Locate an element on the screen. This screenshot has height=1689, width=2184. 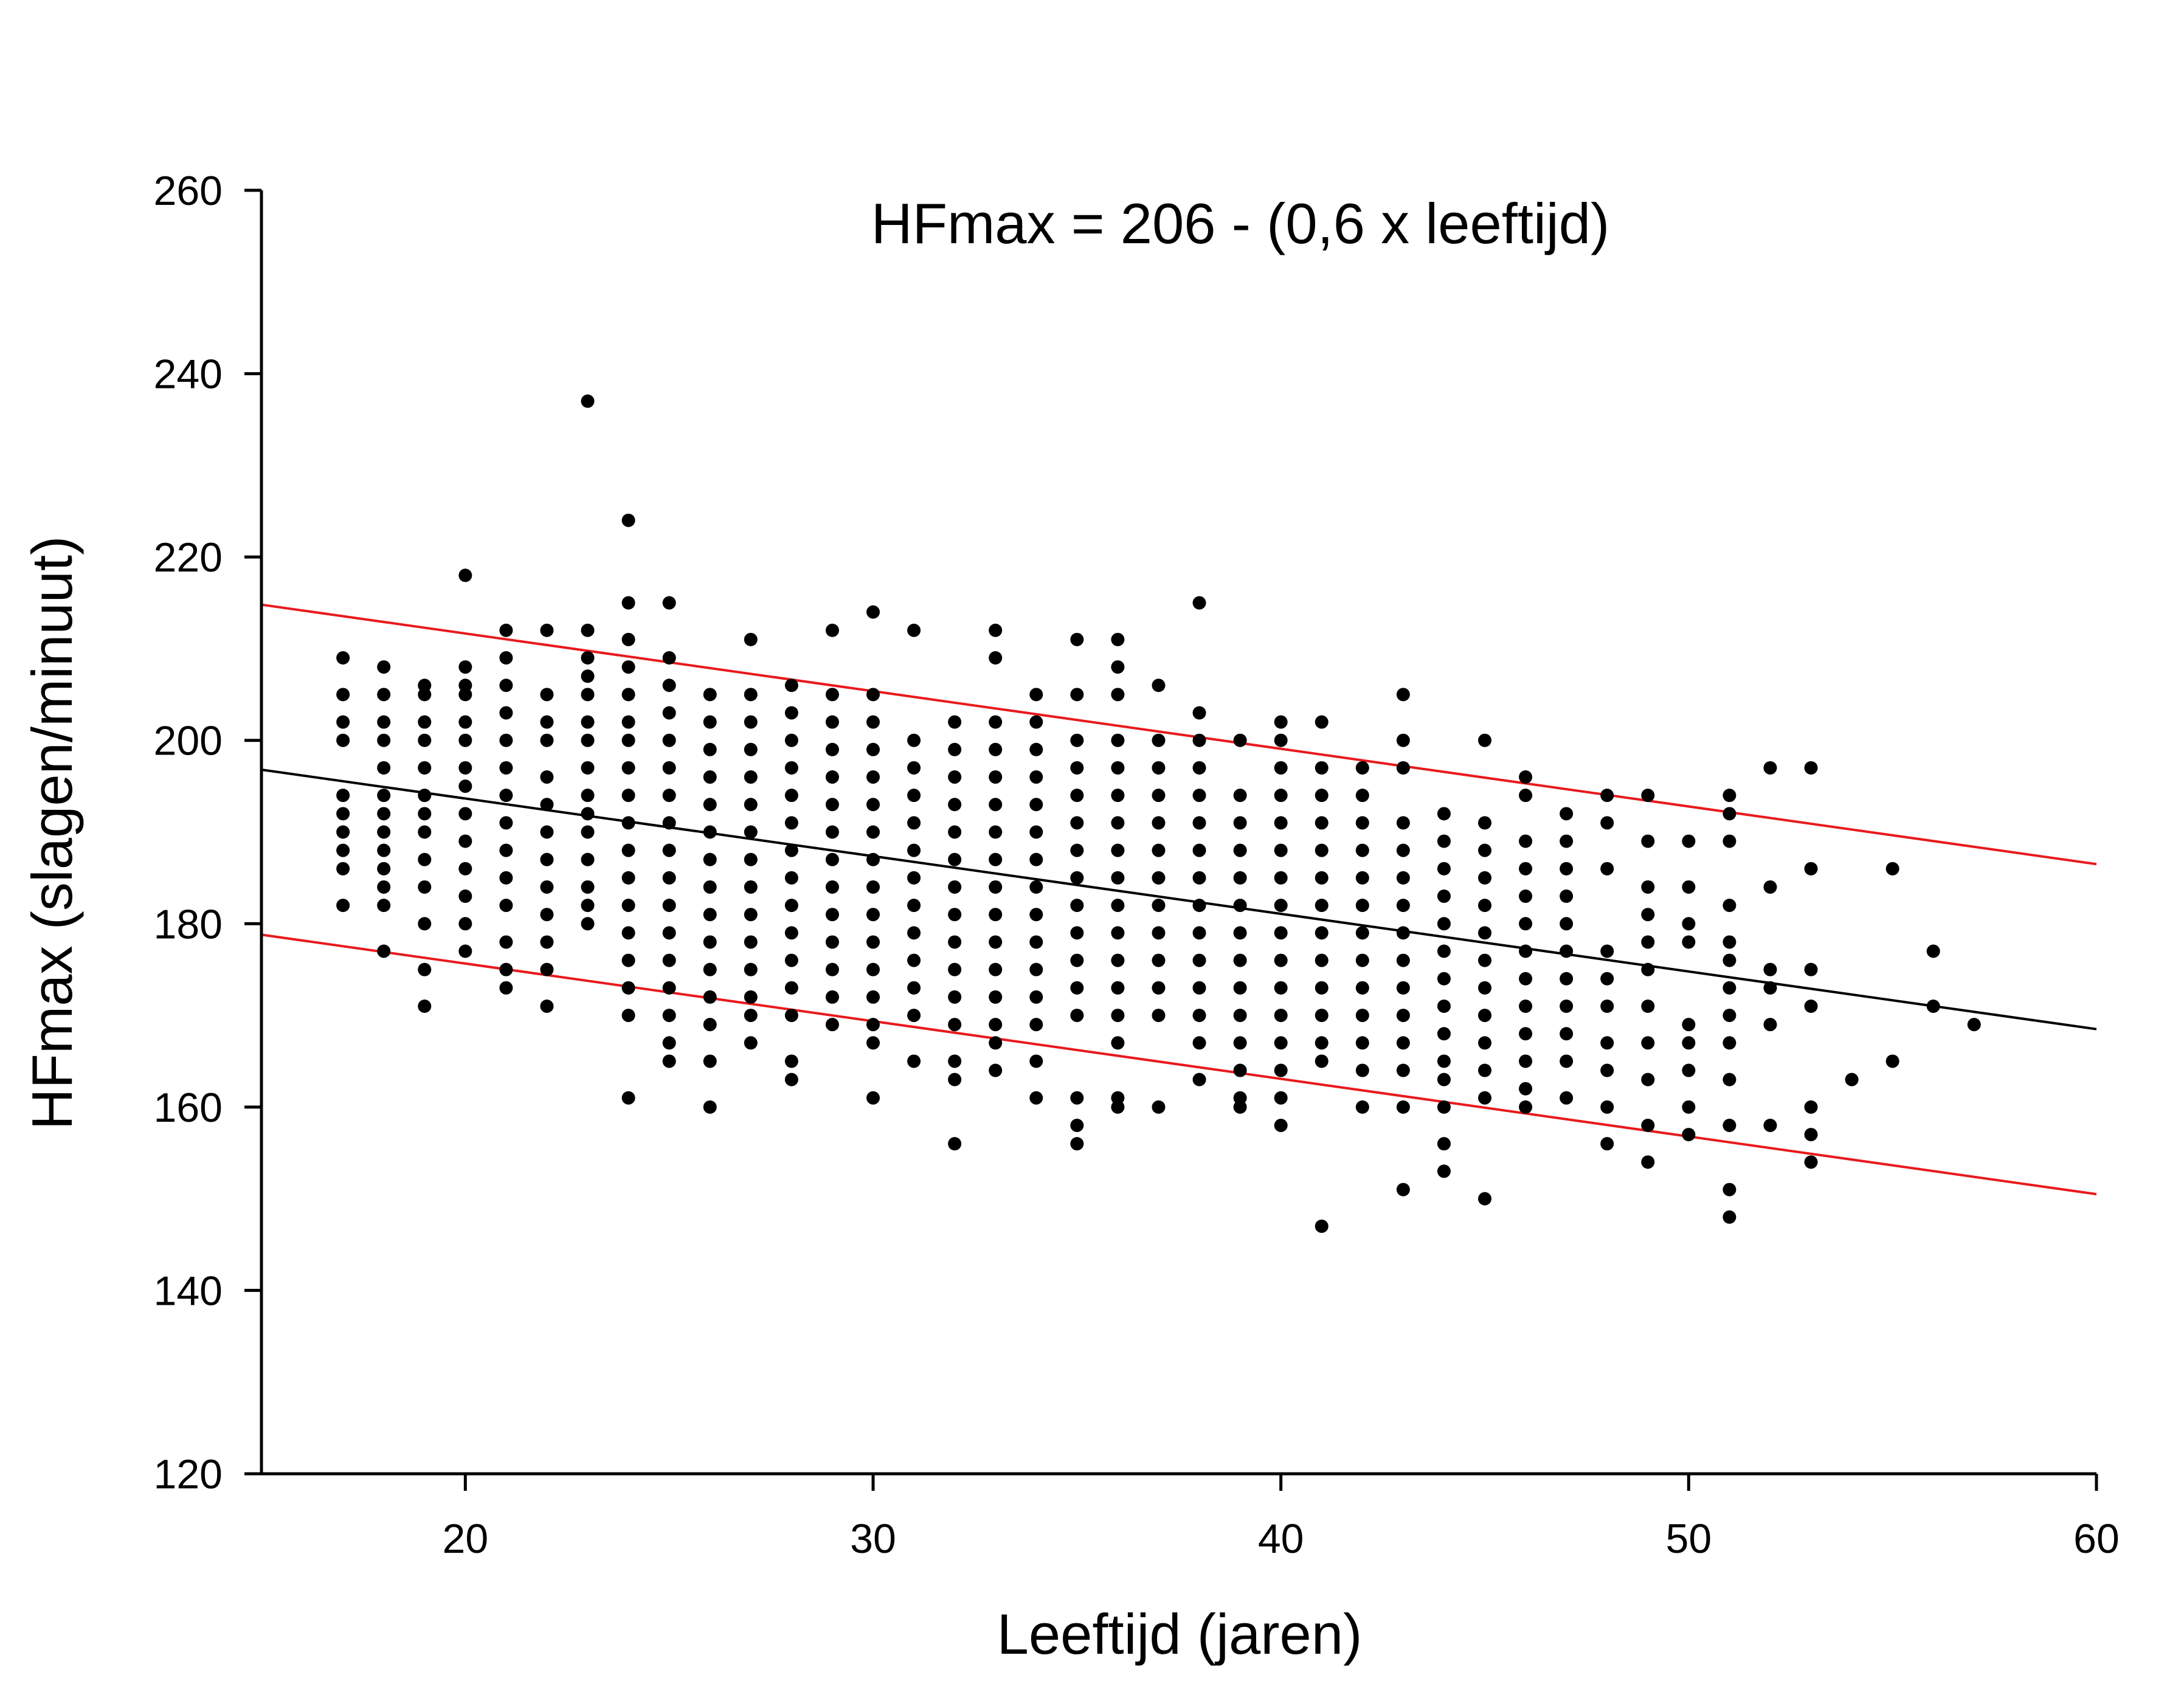
y-axis-title: HFmax (slagen/minuut) is located at coordinates (52, 833).